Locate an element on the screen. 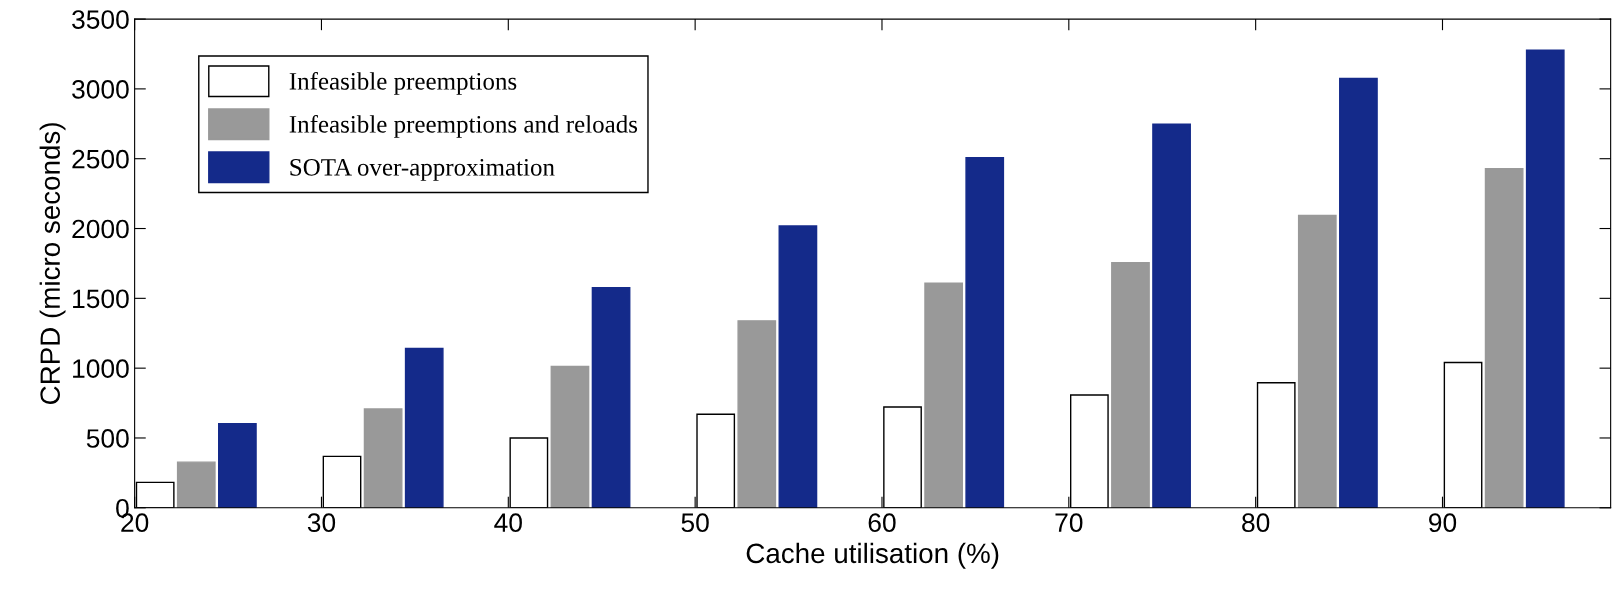 This screenshot has height=596, width=1622. x-tick-label: 90 is located at coordinates (1443, 523).